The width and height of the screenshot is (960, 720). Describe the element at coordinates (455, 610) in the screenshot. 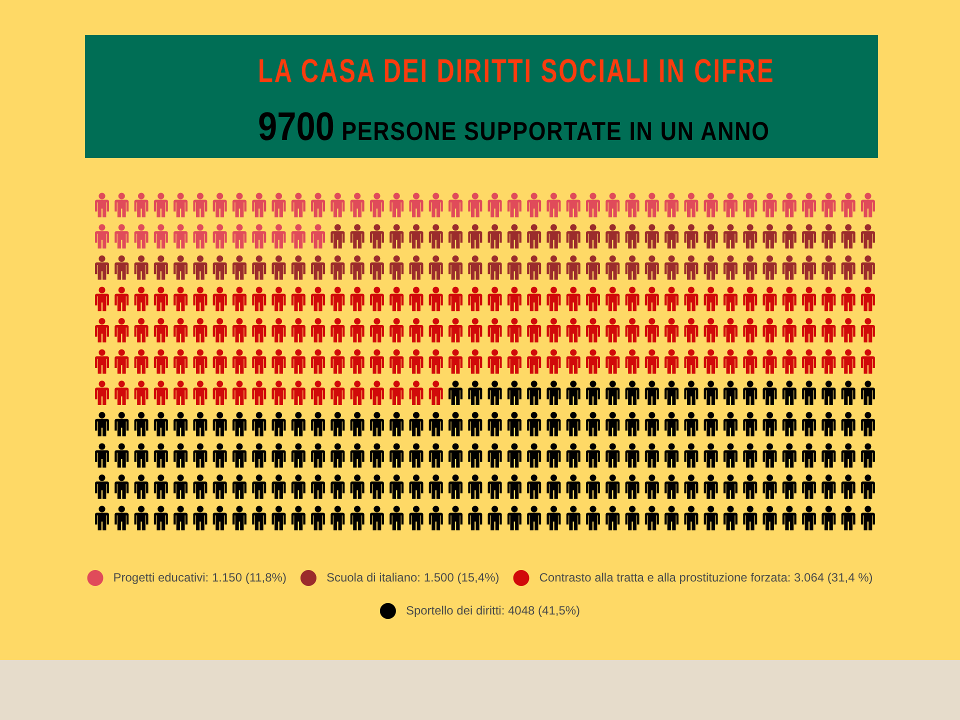

I see `legend-label: Sportello dei diritti:` at that location.